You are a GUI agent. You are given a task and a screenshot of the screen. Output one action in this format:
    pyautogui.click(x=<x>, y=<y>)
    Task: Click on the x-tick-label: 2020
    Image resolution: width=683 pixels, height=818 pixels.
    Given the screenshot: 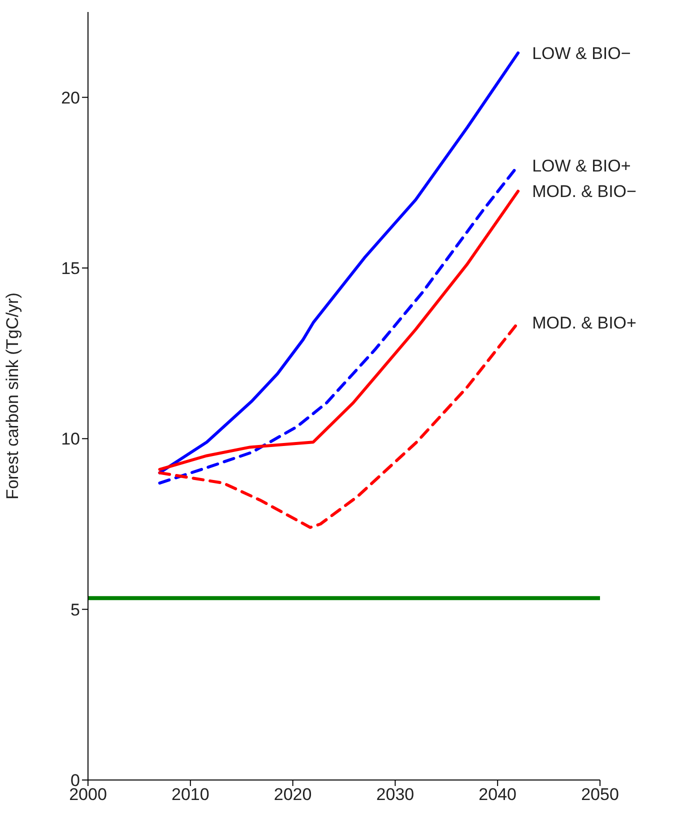 What is the action you would take?
    pyautogui.click(x=293, y=794)
    